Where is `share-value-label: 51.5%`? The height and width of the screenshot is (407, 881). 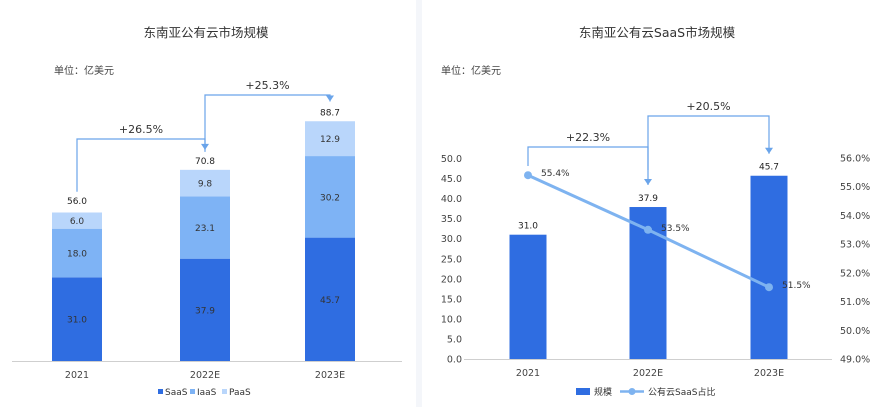
share-value-label: 51.5% is located at coordinates (796, 286).